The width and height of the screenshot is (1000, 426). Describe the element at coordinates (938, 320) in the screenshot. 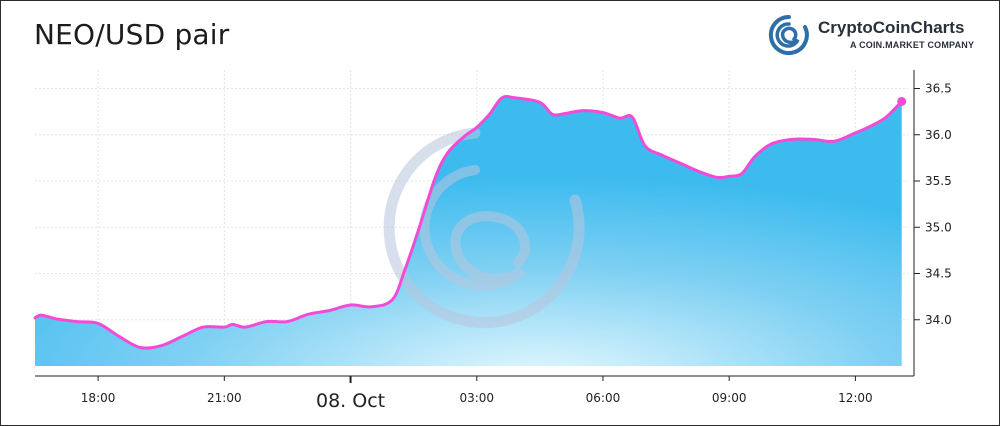

I see `y-tick-label: 34.0` at that location.